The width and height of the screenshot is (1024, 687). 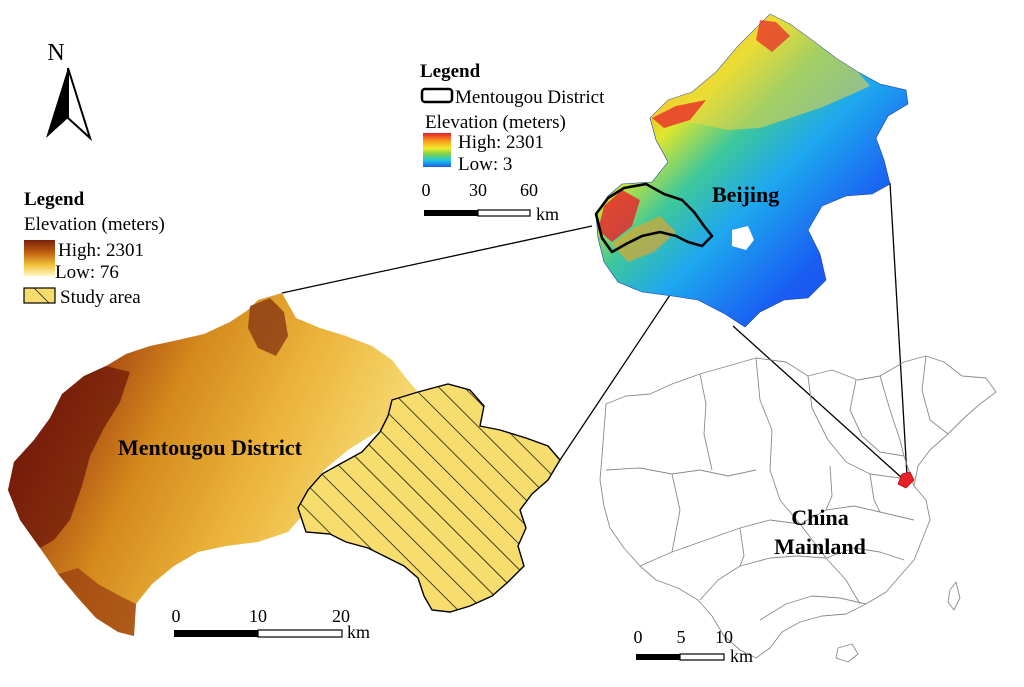 I want to click on beijing-highlight, so click(x=906, y=480).